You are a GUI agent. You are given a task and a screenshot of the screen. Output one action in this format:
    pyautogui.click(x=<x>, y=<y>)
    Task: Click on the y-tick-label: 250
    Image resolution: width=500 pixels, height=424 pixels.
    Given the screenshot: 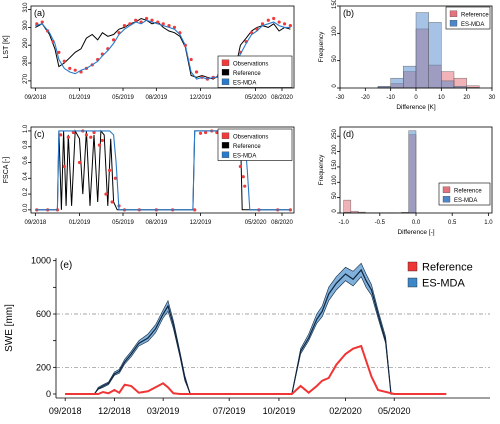 What is the action you would take?
    pyautogui.click(x=335, y=134)
    